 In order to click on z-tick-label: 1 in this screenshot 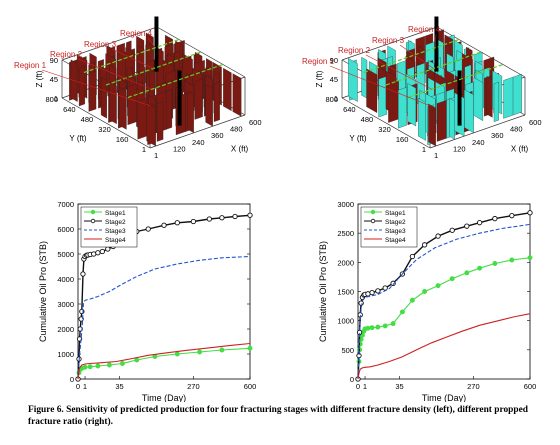, I will do `click(56, 98)`.